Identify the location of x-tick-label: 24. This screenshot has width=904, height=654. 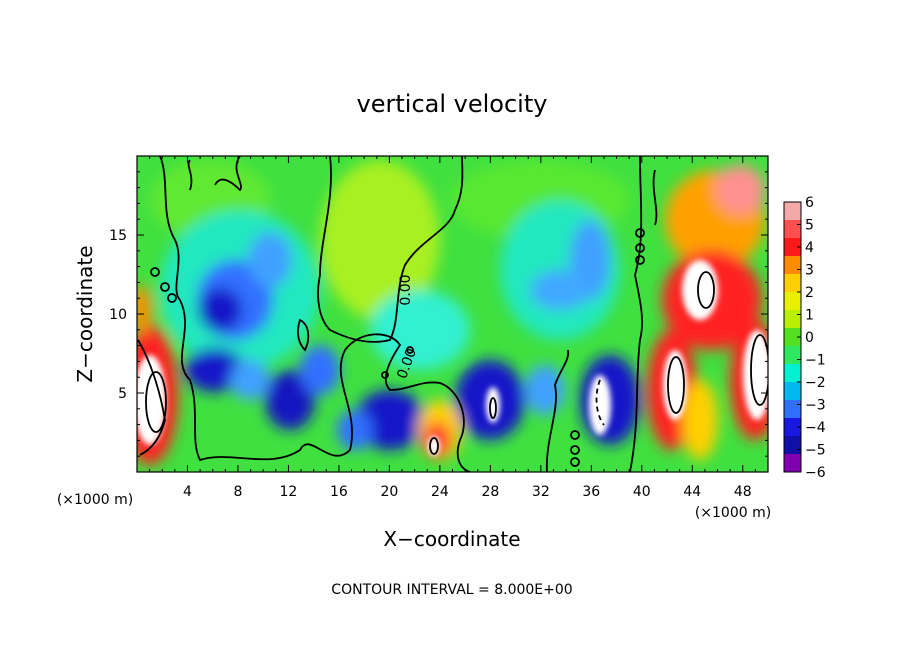
(440, 492).